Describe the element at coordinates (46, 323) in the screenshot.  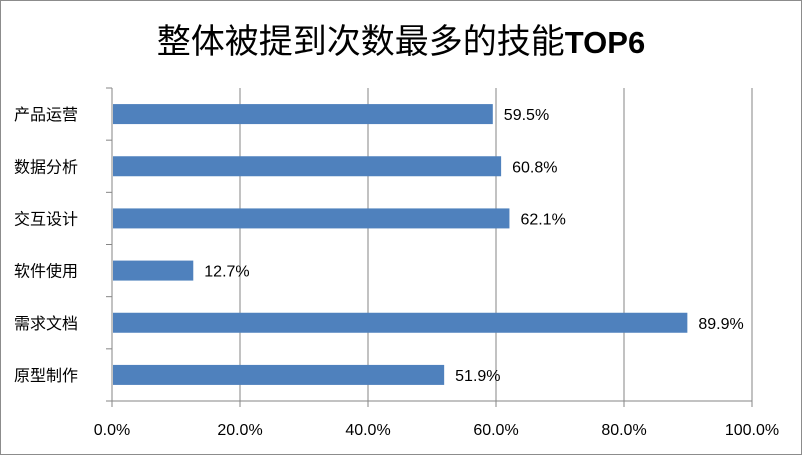
I see `category-label: 需求文档` at that location.